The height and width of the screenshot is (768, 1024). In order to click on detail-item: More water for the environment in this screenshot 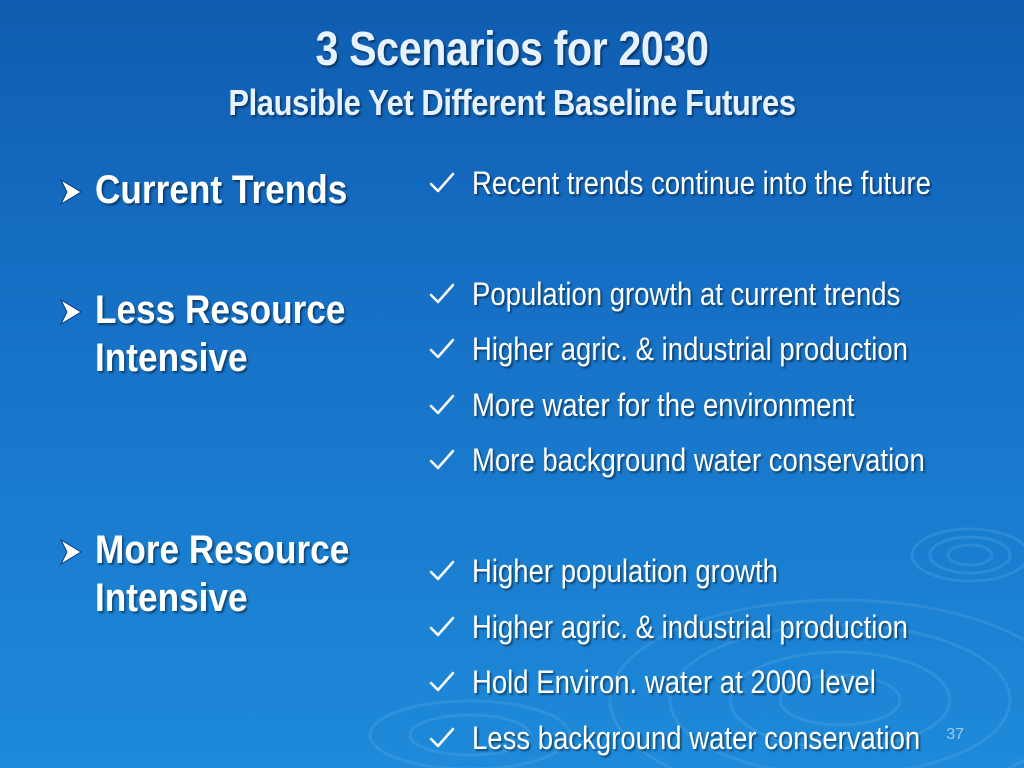, I will do `click(672, 405)`.